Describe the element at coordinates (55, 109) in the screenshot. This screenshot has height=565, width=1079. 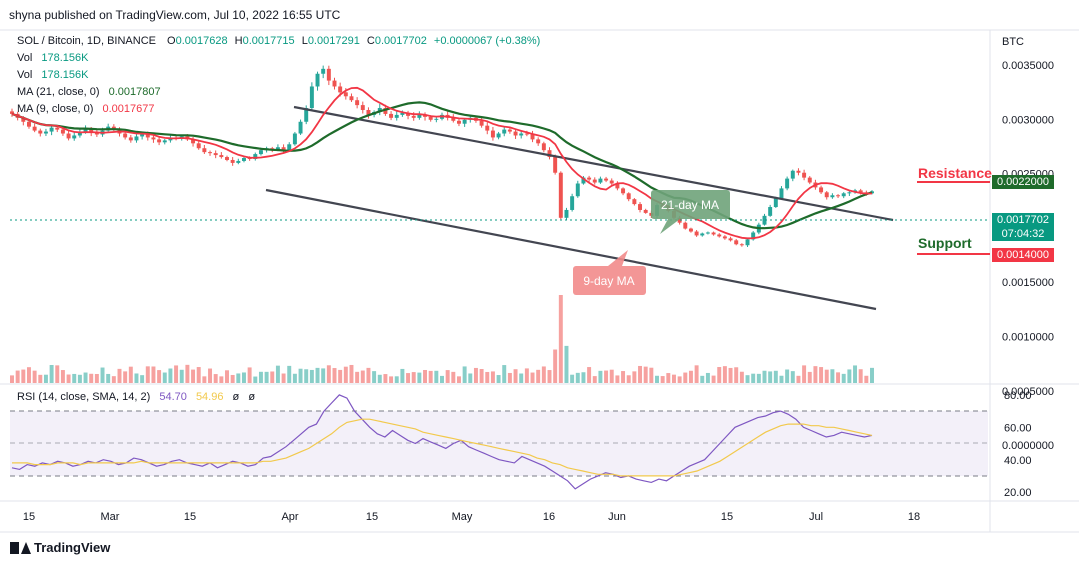
I see `ma9-legend-label: MA (9, close, 0)` at that location.